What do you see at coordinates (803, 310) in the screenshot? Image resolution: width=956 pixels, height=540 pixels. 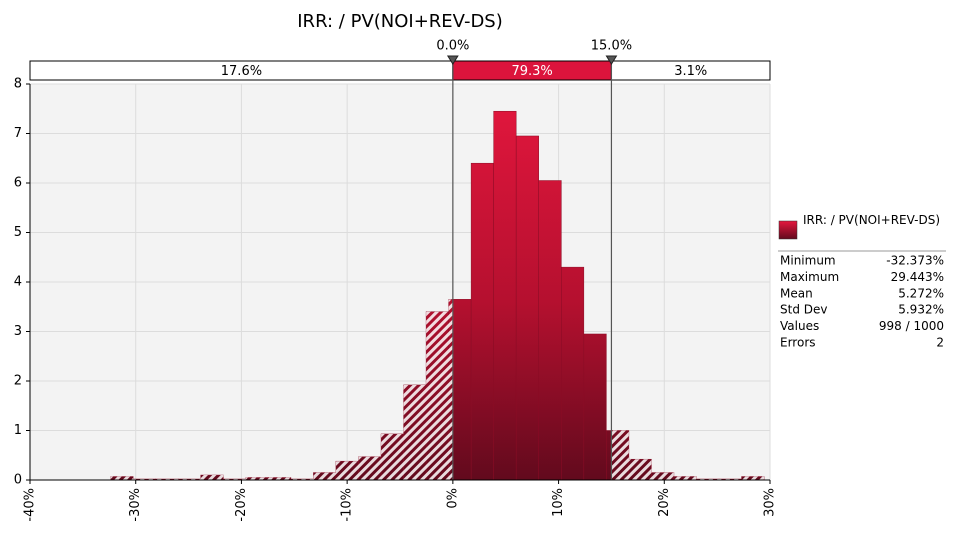 I see `stat-name: Std Dev` at bounding box center [803, 310].